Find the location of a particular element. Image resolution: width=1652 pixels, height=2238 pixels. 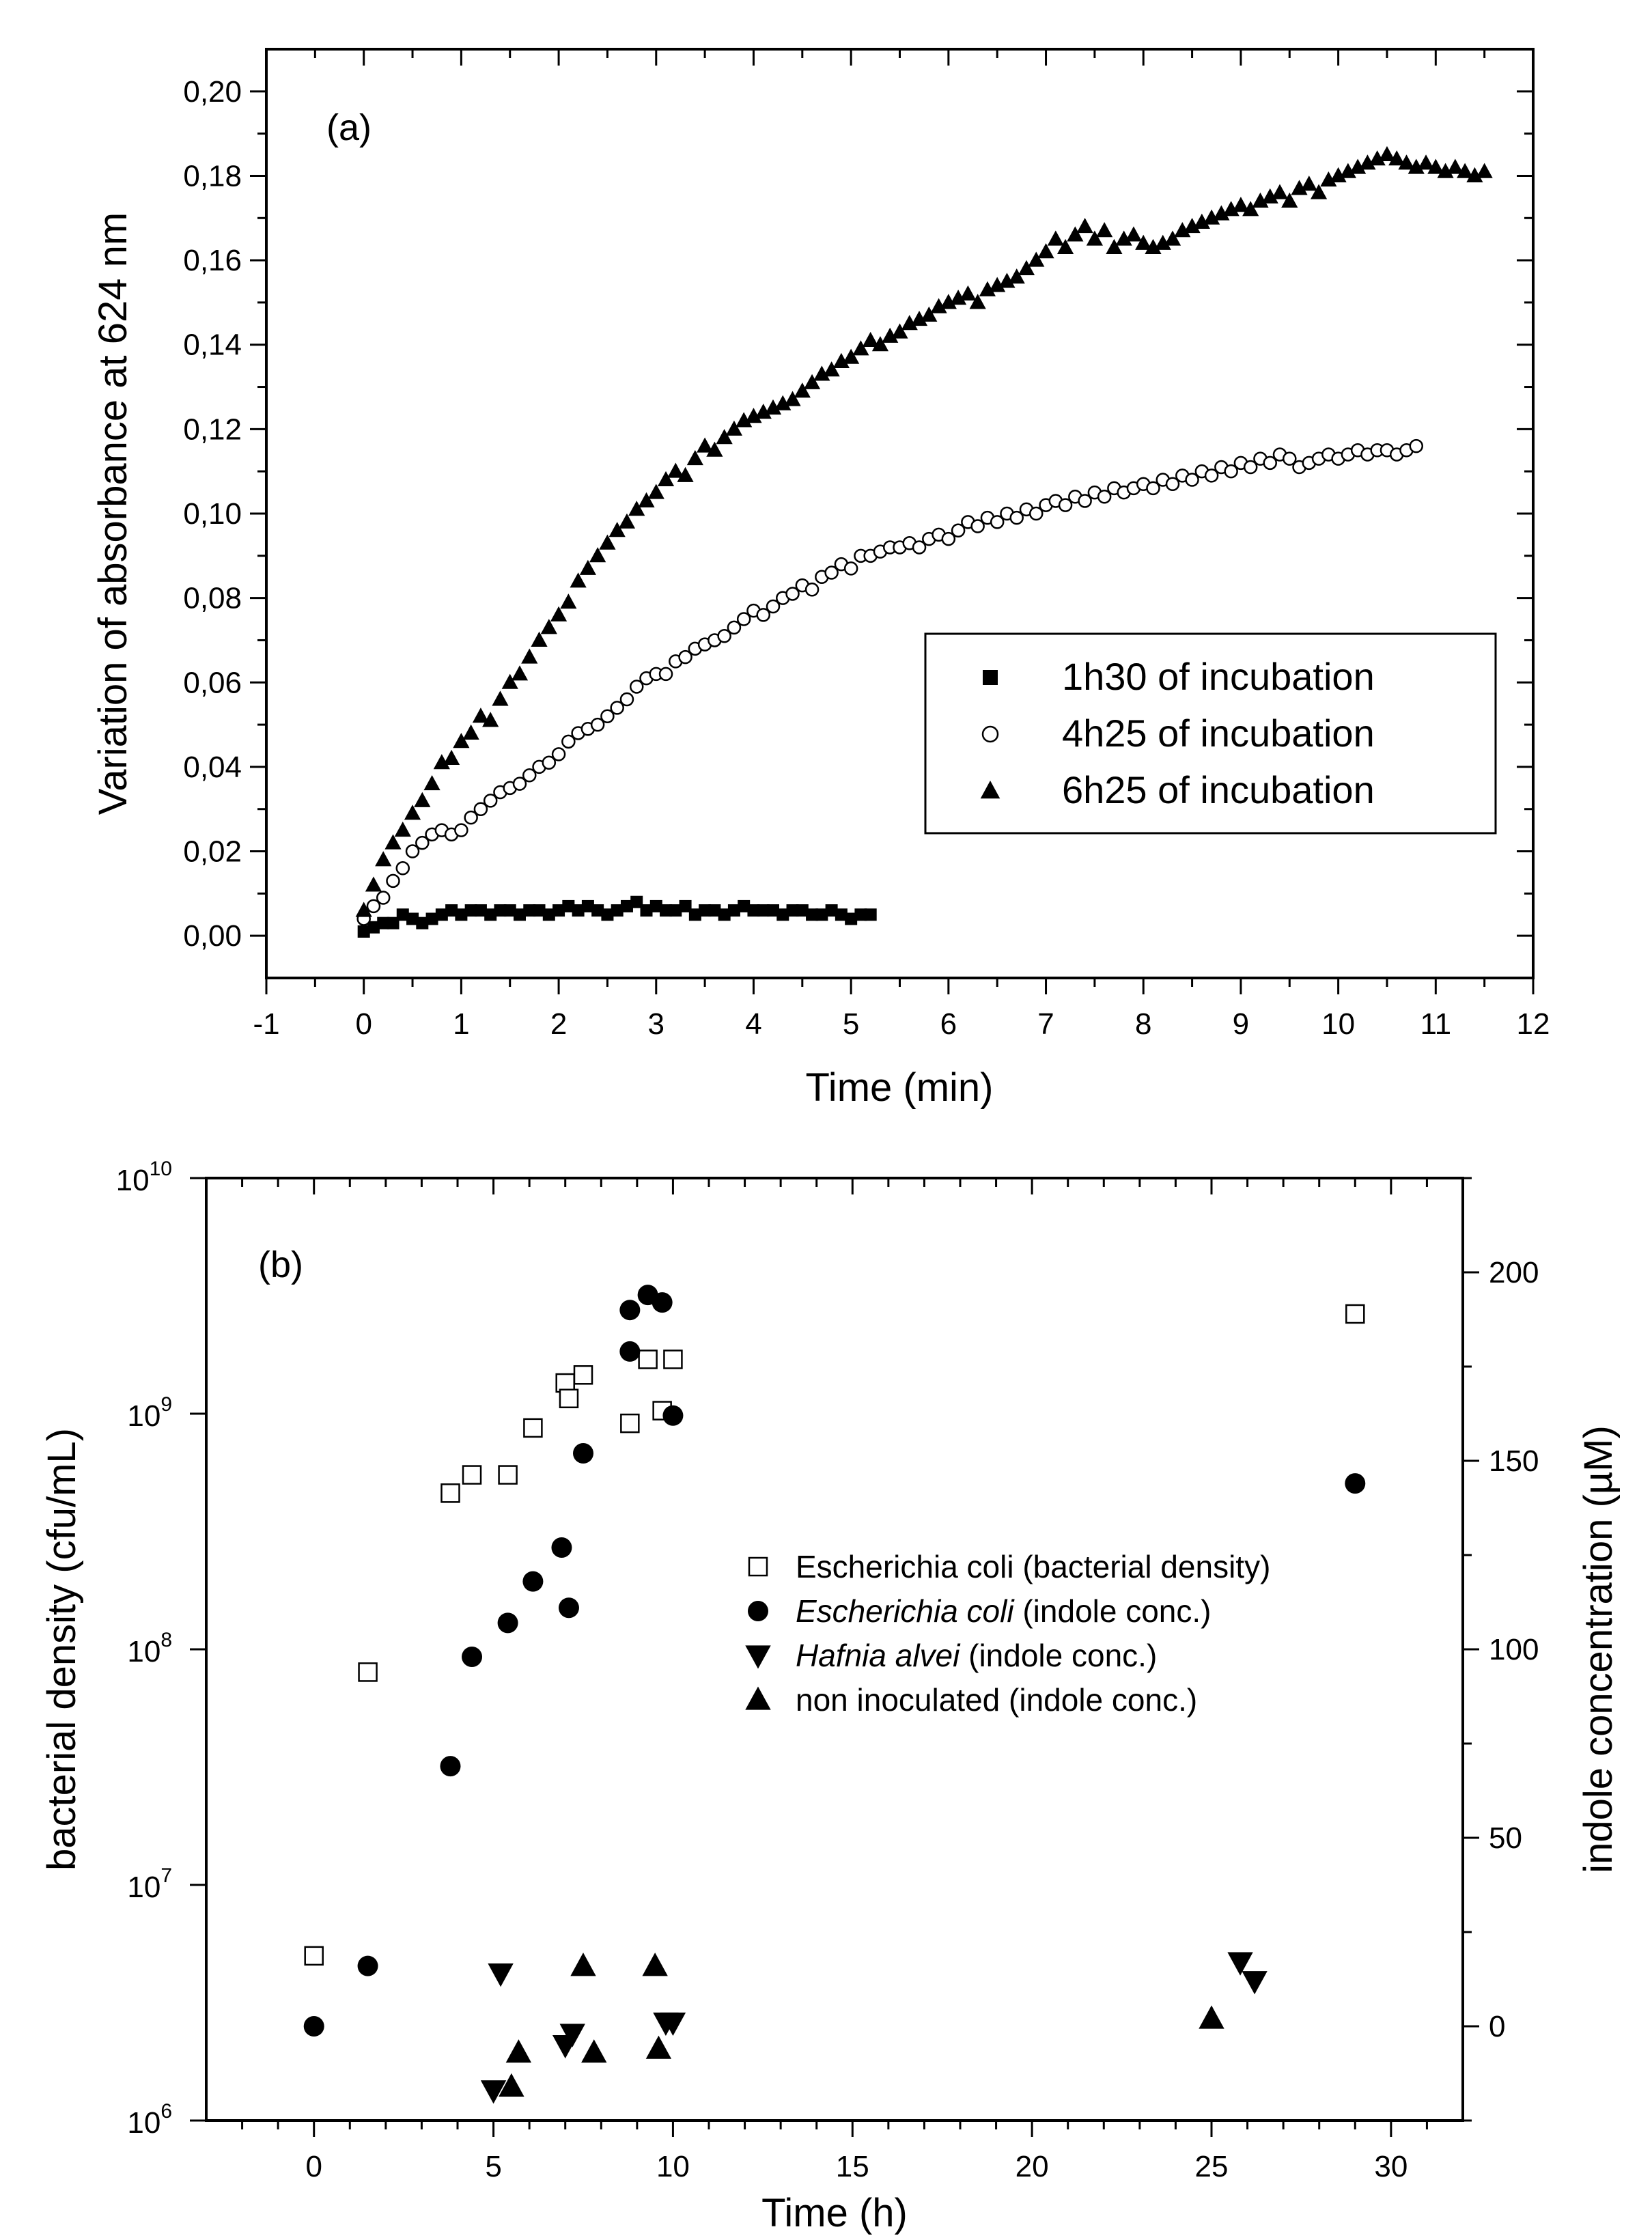

panel-a-x-tick-label: 9 is located at coordinates (1241, 1024).